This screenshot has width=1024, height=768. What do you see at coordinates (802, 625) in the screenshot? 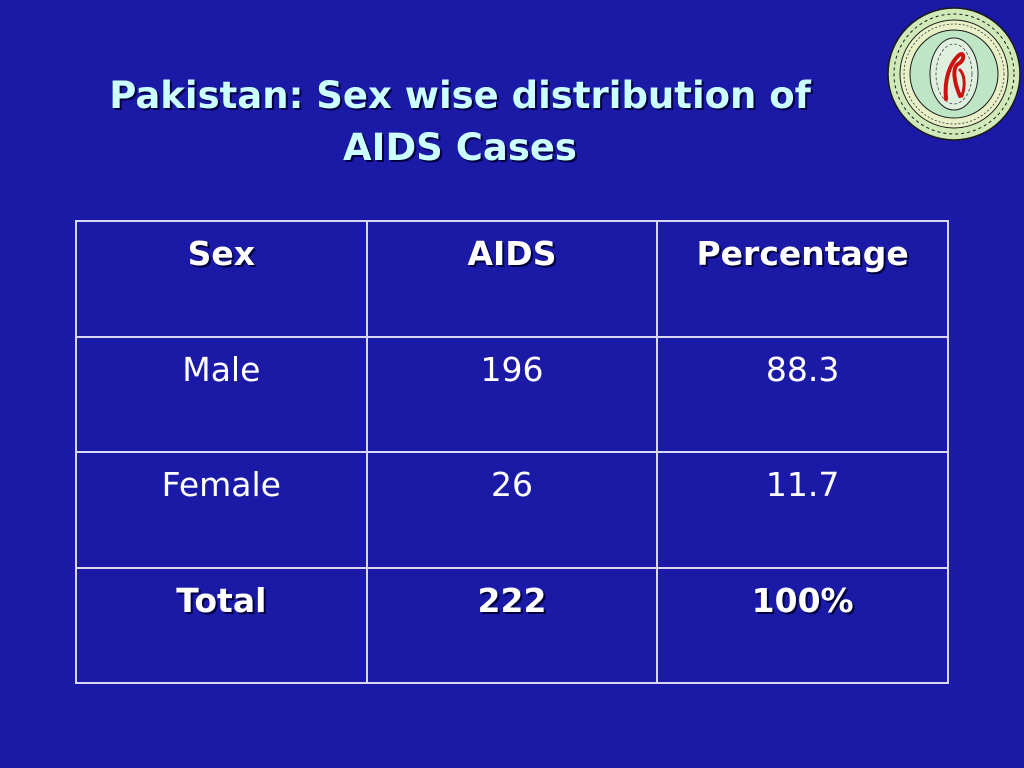
I see `cell-total-percentage: 100%` at bounding box center [802, 625].